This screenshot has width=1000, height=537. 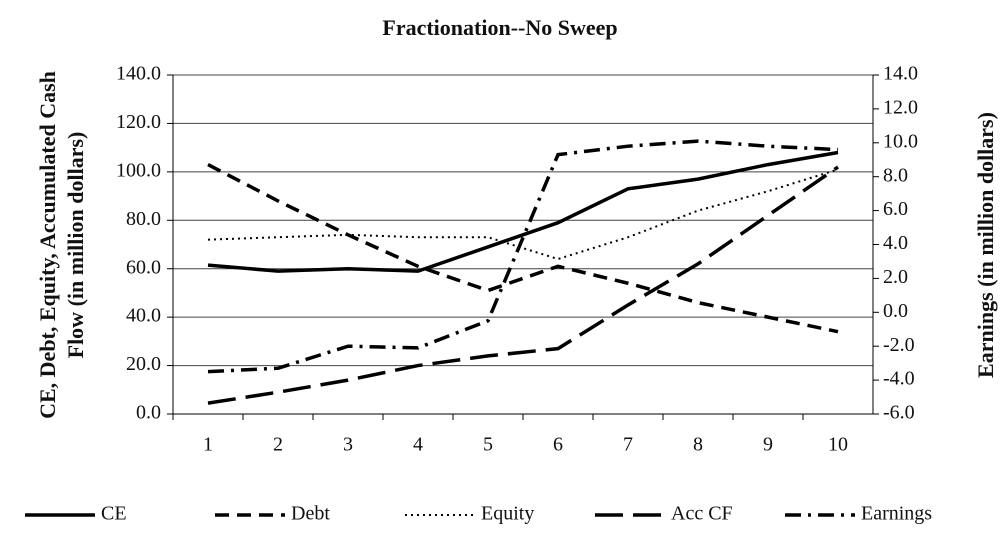 What do you see at coordinates (143, 364) in the screenshot?
I see `y-tick-label: 20.0` at bounding box center [143, 364].